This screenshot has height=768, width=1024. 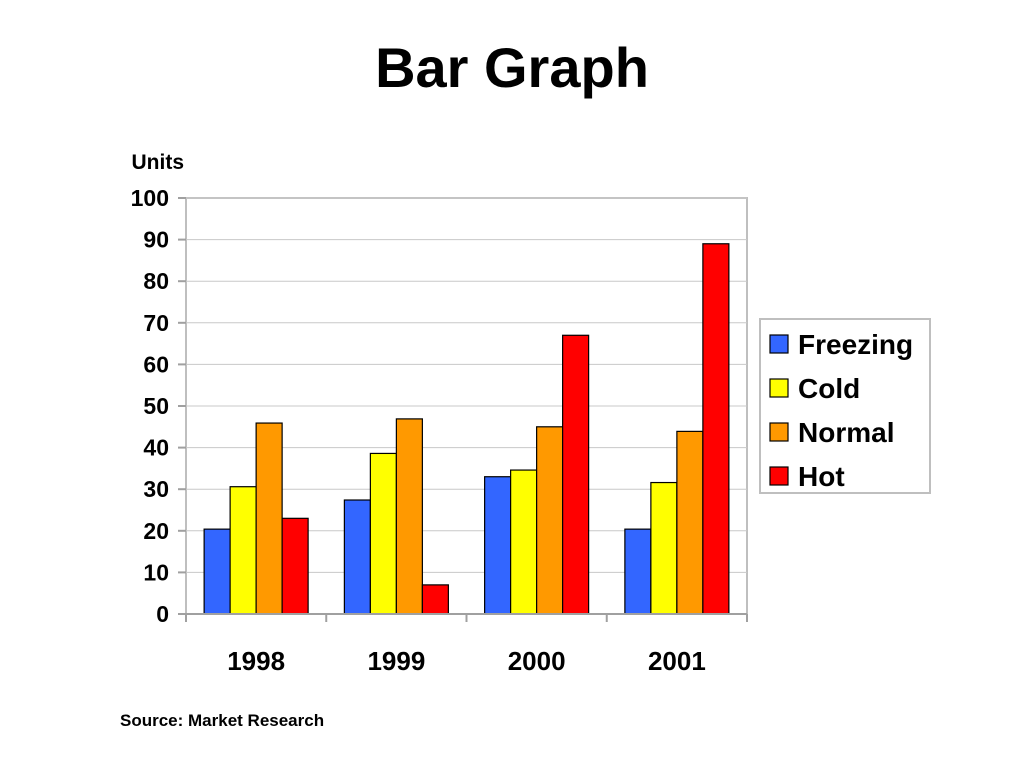 I want to click on bar-normal-2000, so click(x=550, y=520).